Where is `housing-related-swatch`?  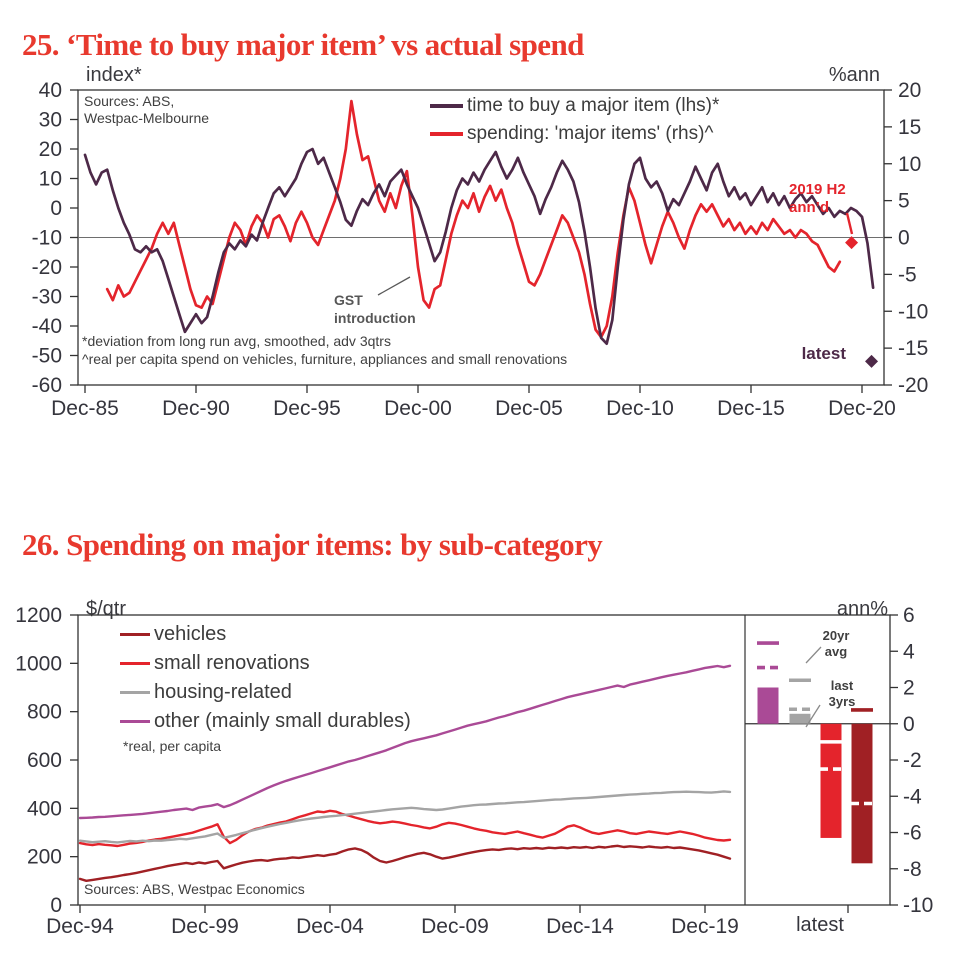 housing-related-swatch is located at coordinates (135, 692).